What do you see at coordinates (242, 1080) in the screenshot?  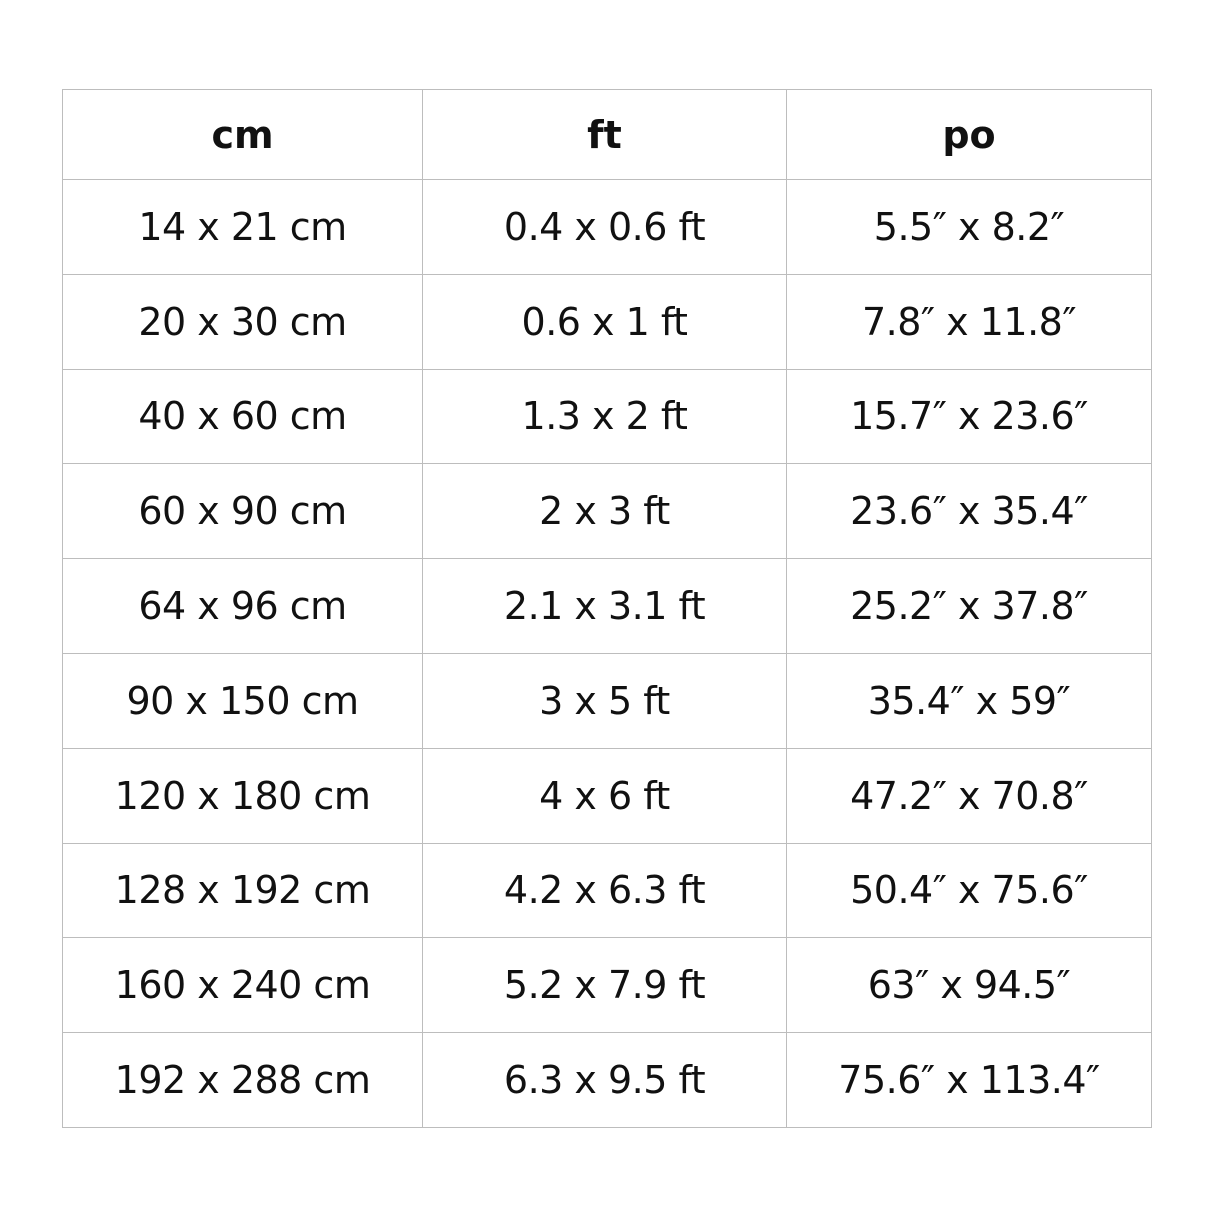 I see `cell-cm: 192 x 288 cm` at bounding box center [242, 1080].